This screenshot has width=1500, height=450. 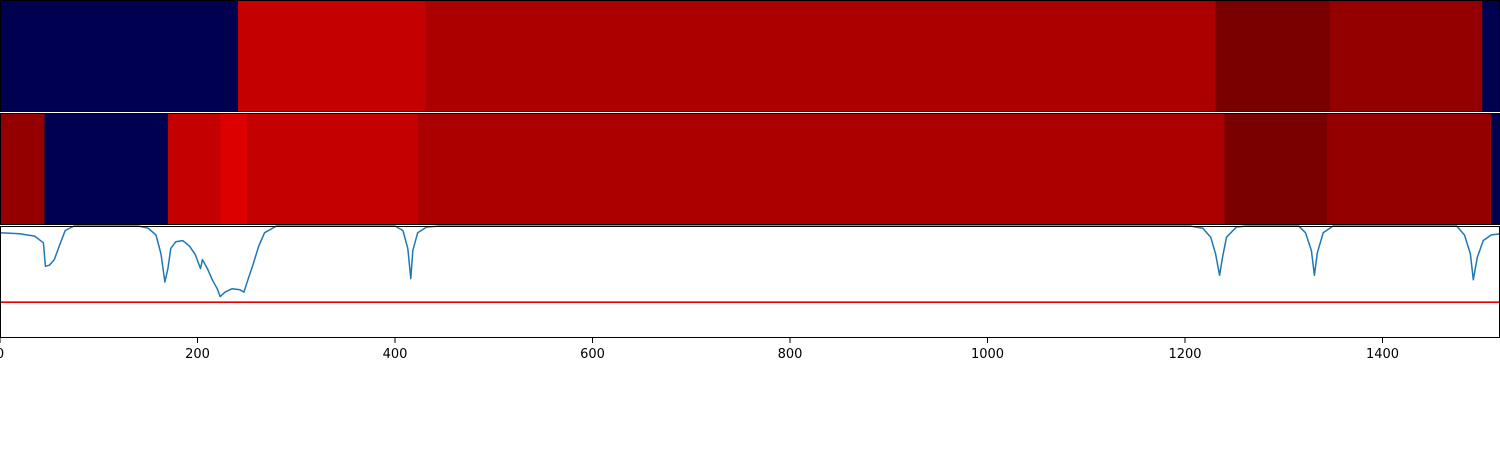 What do you see at coordinates (395, 354) in the screenshot?
I see `x-tick-label: 400` at bounding box center [395, 354].